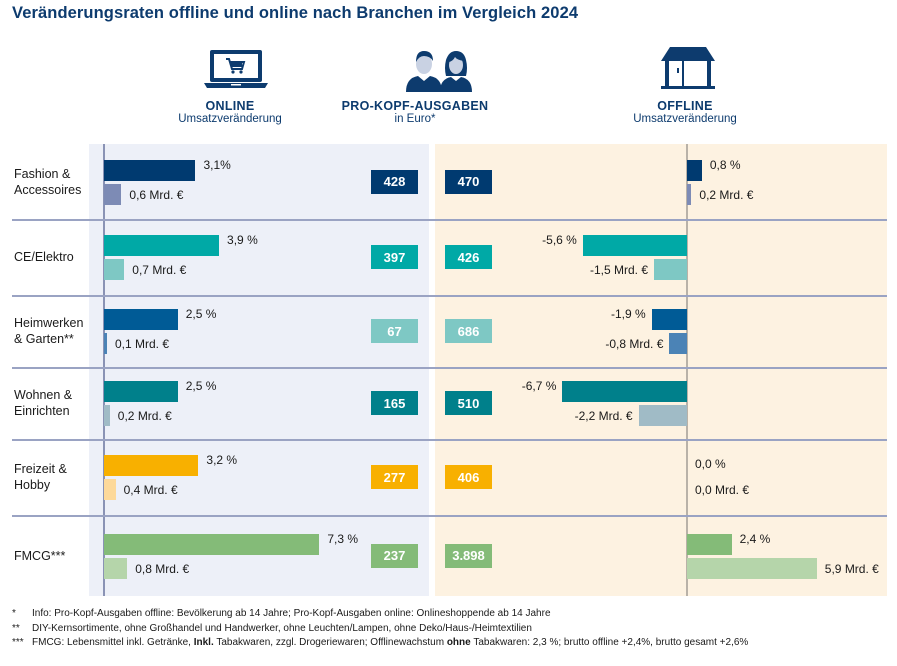 Image resolution: width=897 pixels, height=666 pixels. I want to click on per-capita-online-box: 428, so click(394, 181).